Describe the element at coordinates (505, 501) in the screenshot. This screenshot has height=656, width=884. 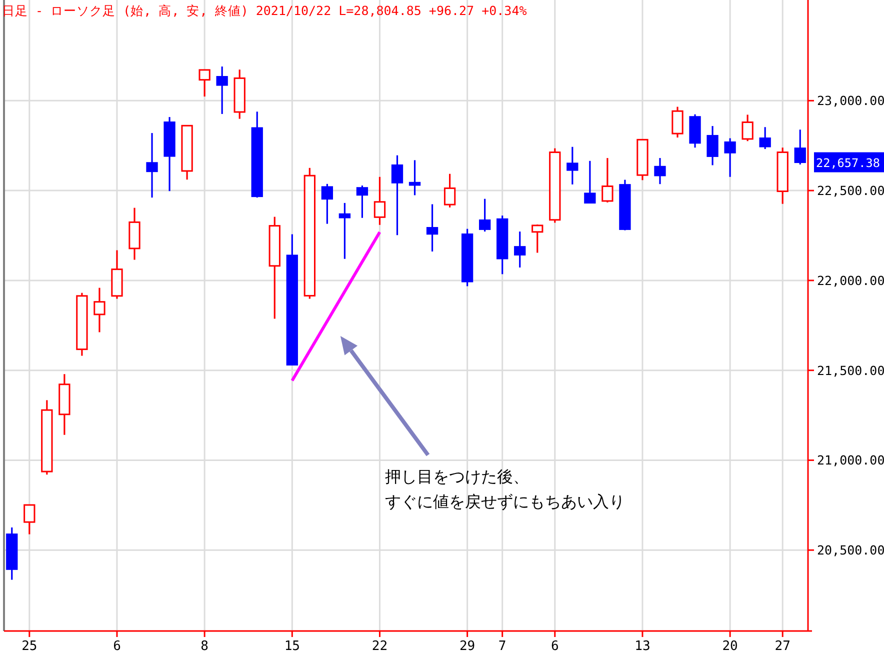
I see `annotation: すぐに値を戻せずにもちあい入り` at that location.